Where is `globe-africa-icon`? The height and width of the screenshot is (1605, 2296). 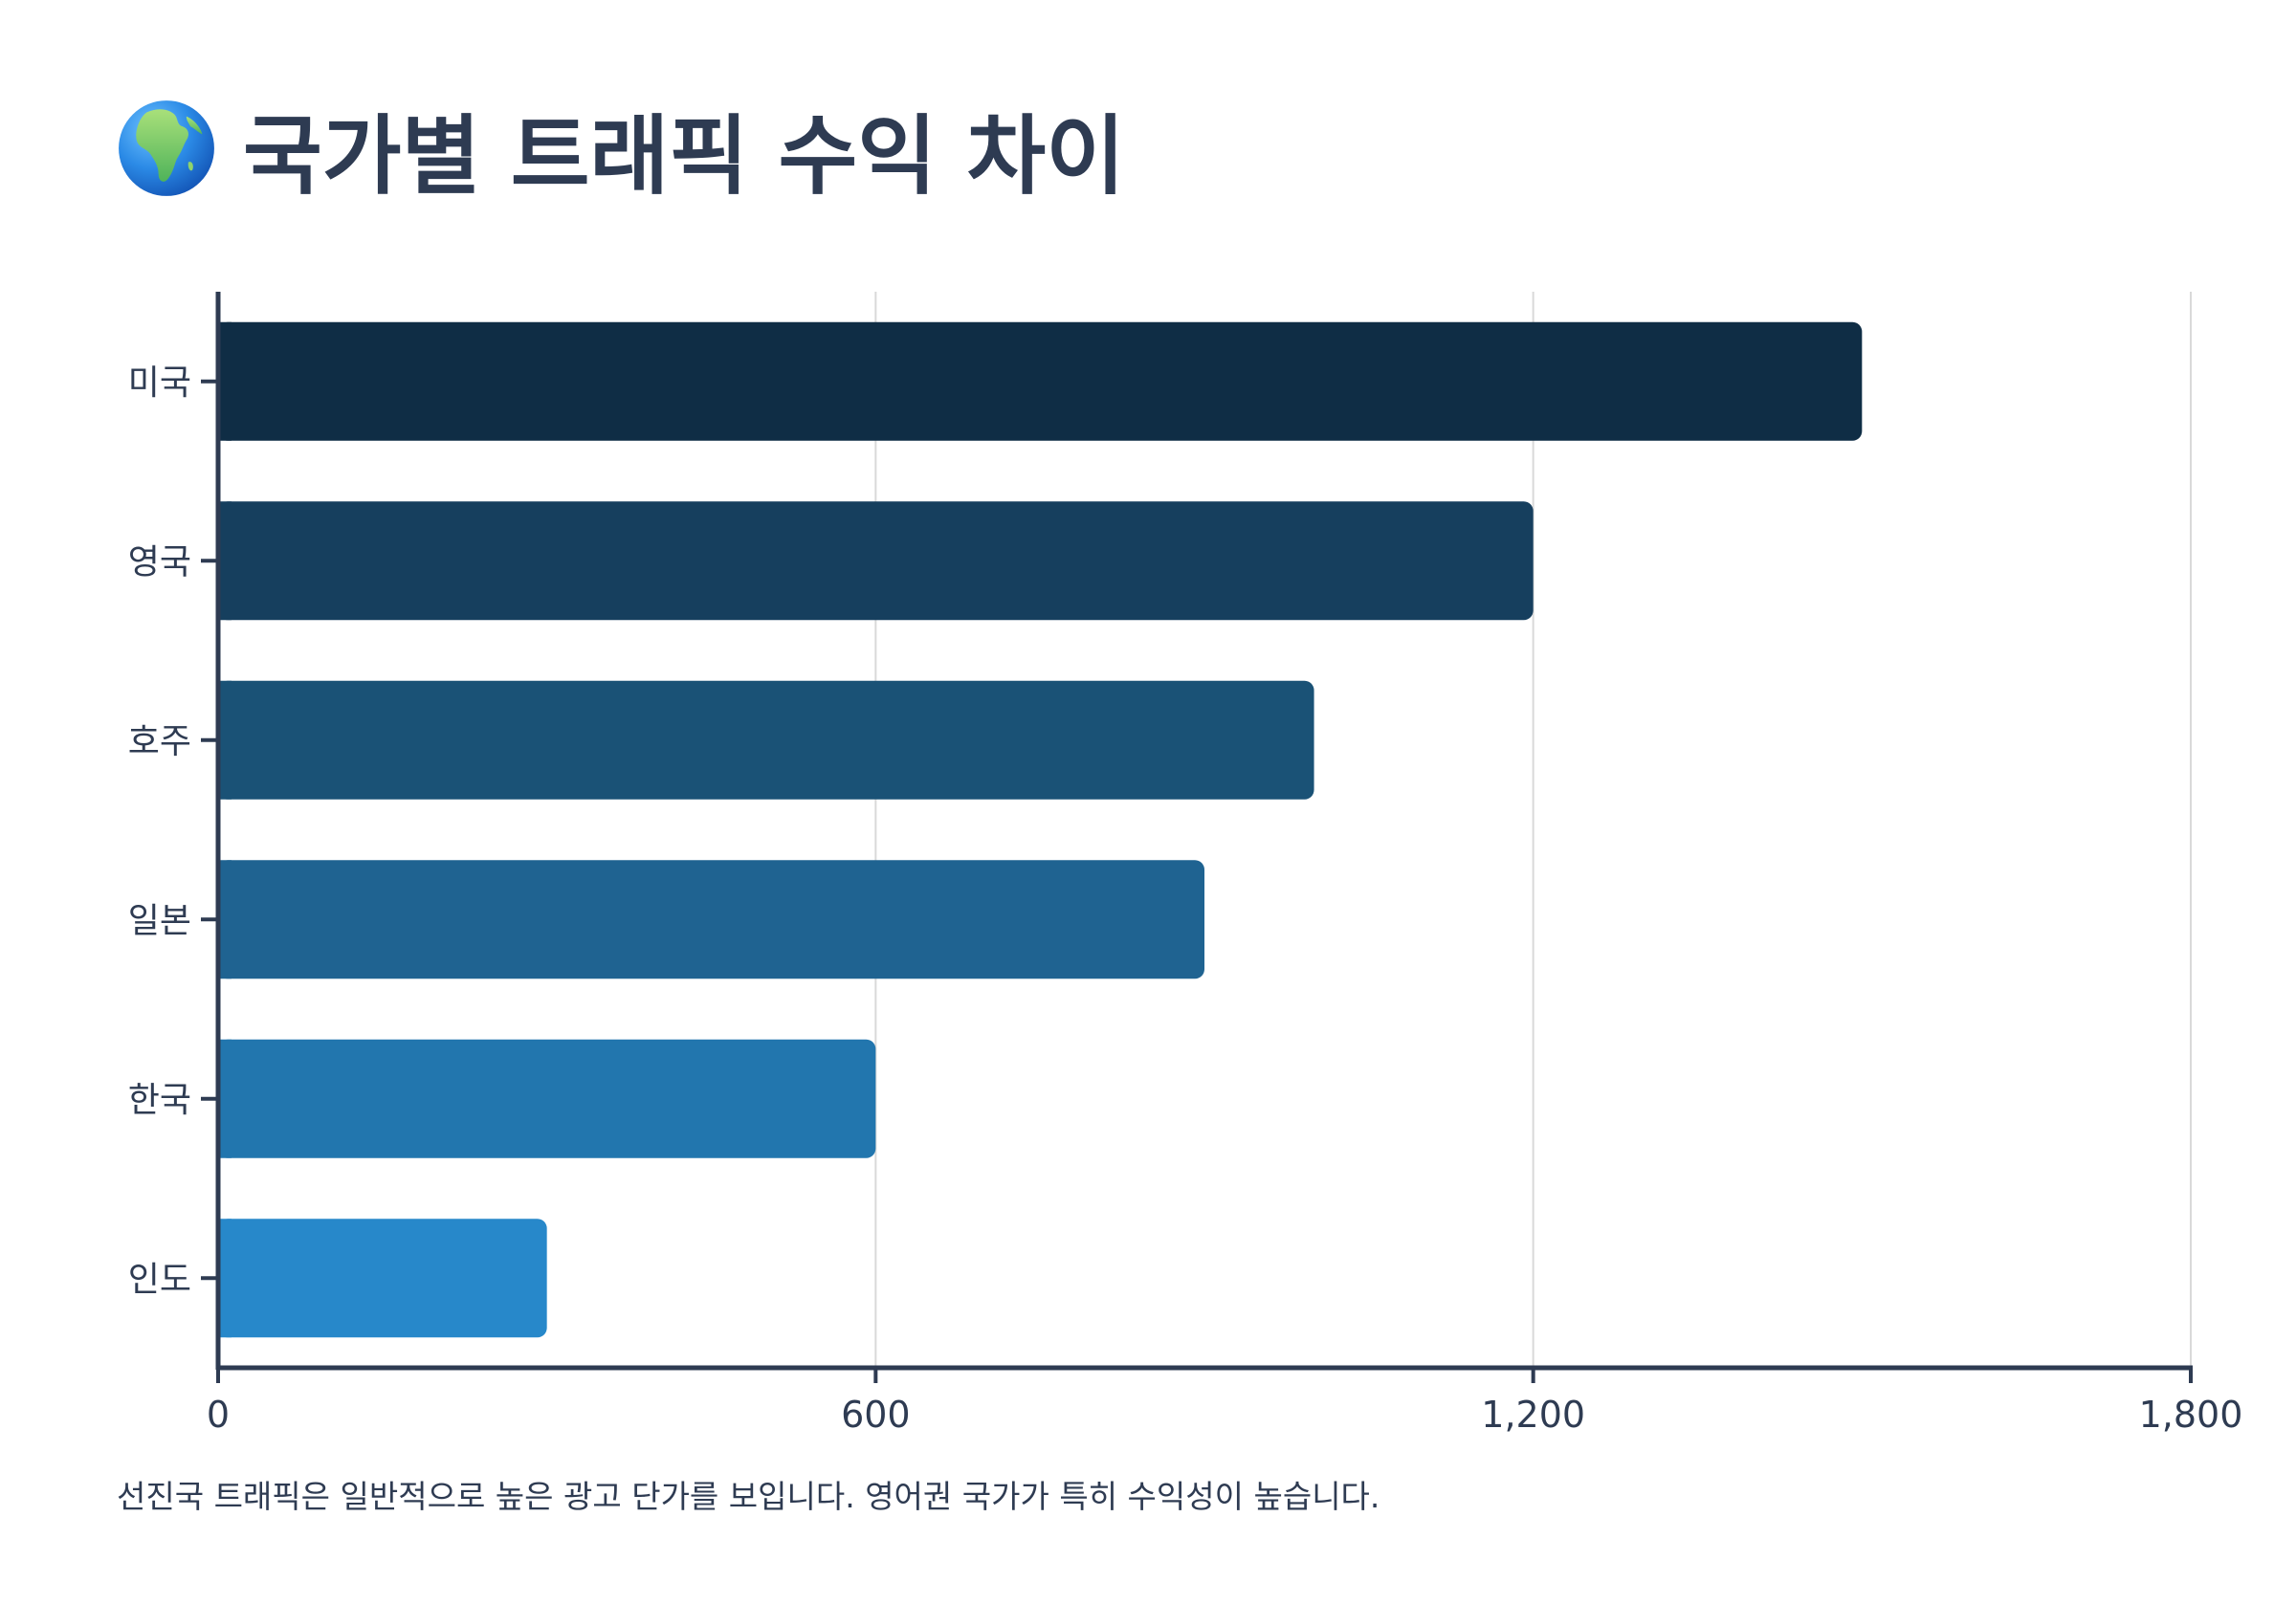
globe-africa-icon is located at coordinates (166, 148).